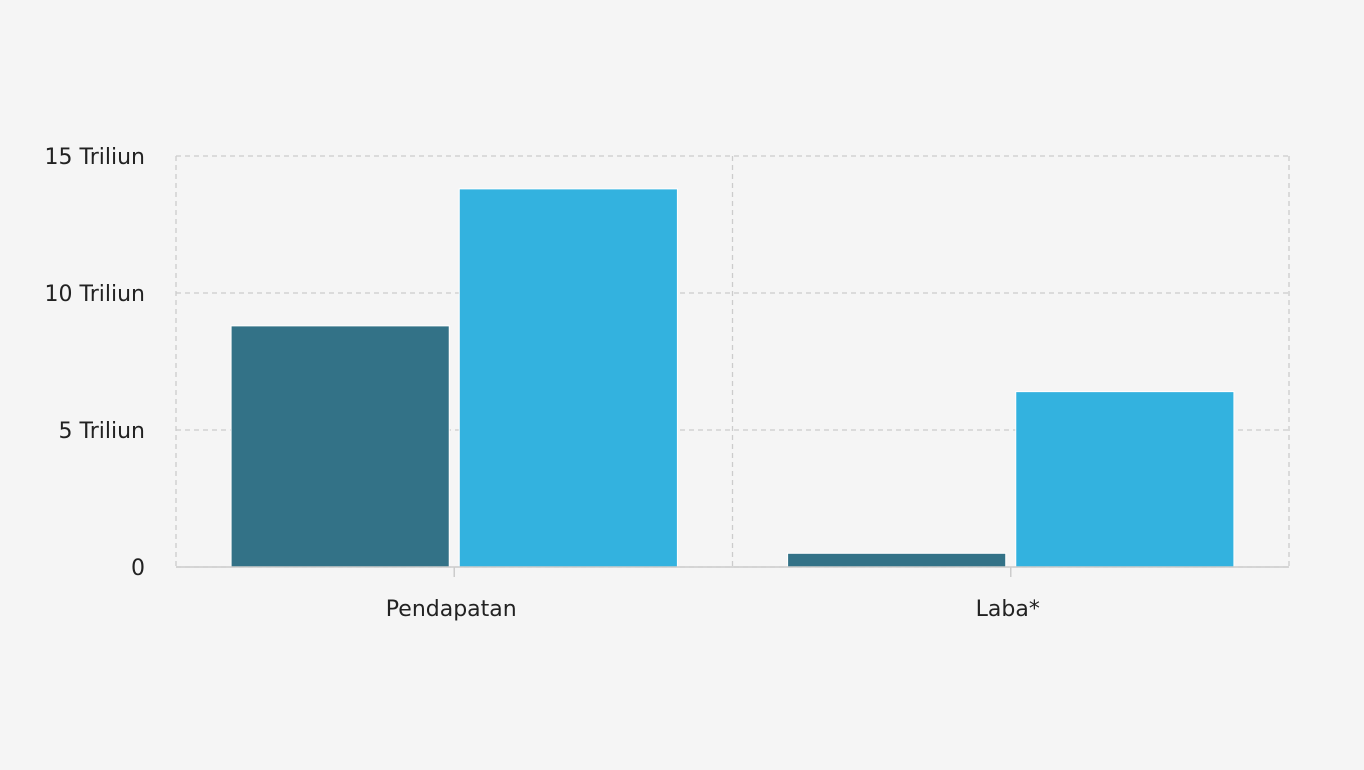 The height and width of the screenshot is (770, 1364). Describe the element at coordinates (1008, 609) in the screenshot. I see `x-tick-label: Laba*` at that location.